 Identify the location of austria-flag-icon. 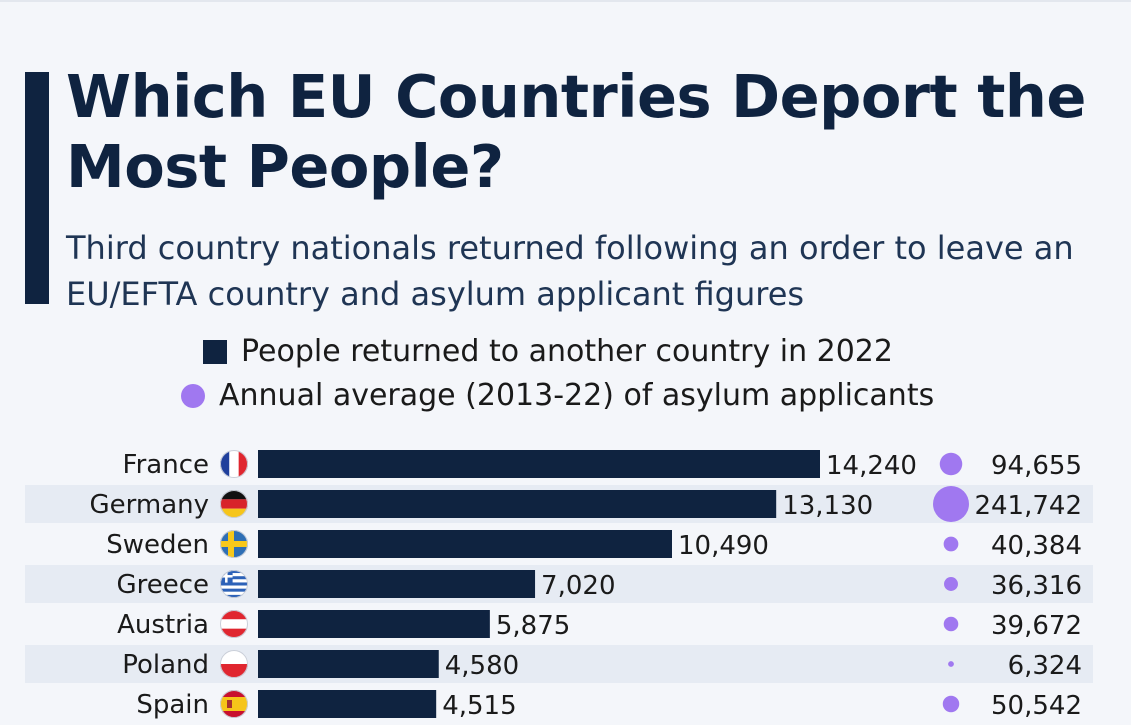
(234, 624).